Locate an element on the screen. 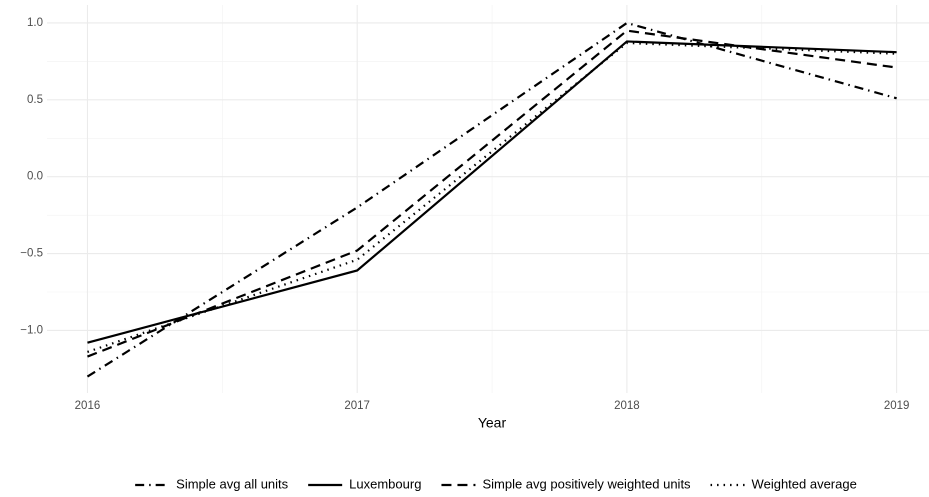 The width and height of the screenshot is (929, 497). y-tick-label: −0.5 is located at coordinates (31, 254).